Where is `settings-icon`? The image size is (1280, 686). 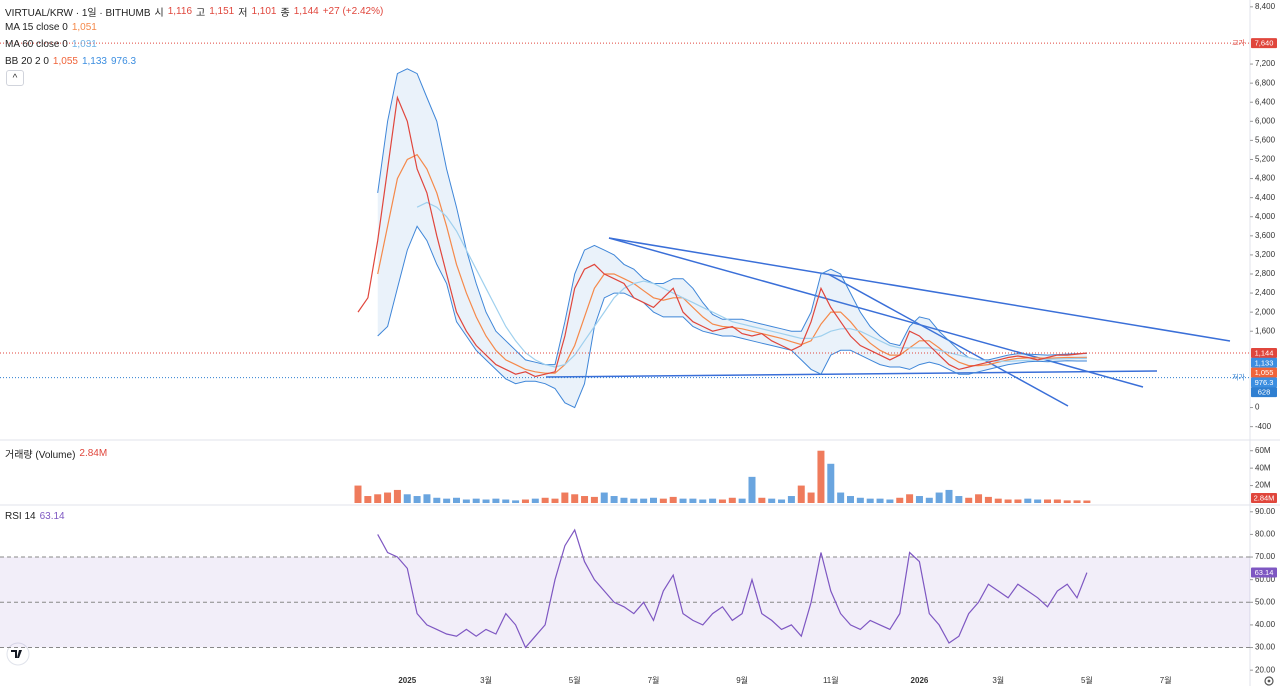 settings-icon is located at coordinates (1269, 681).